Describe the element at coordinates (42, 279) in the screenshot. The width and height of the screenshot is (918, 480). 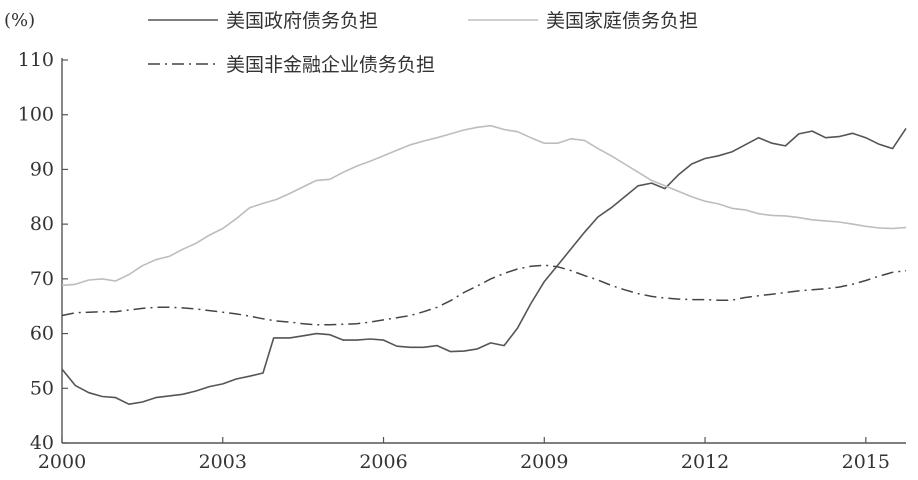
I see `y-tick-label: 70` at that location.